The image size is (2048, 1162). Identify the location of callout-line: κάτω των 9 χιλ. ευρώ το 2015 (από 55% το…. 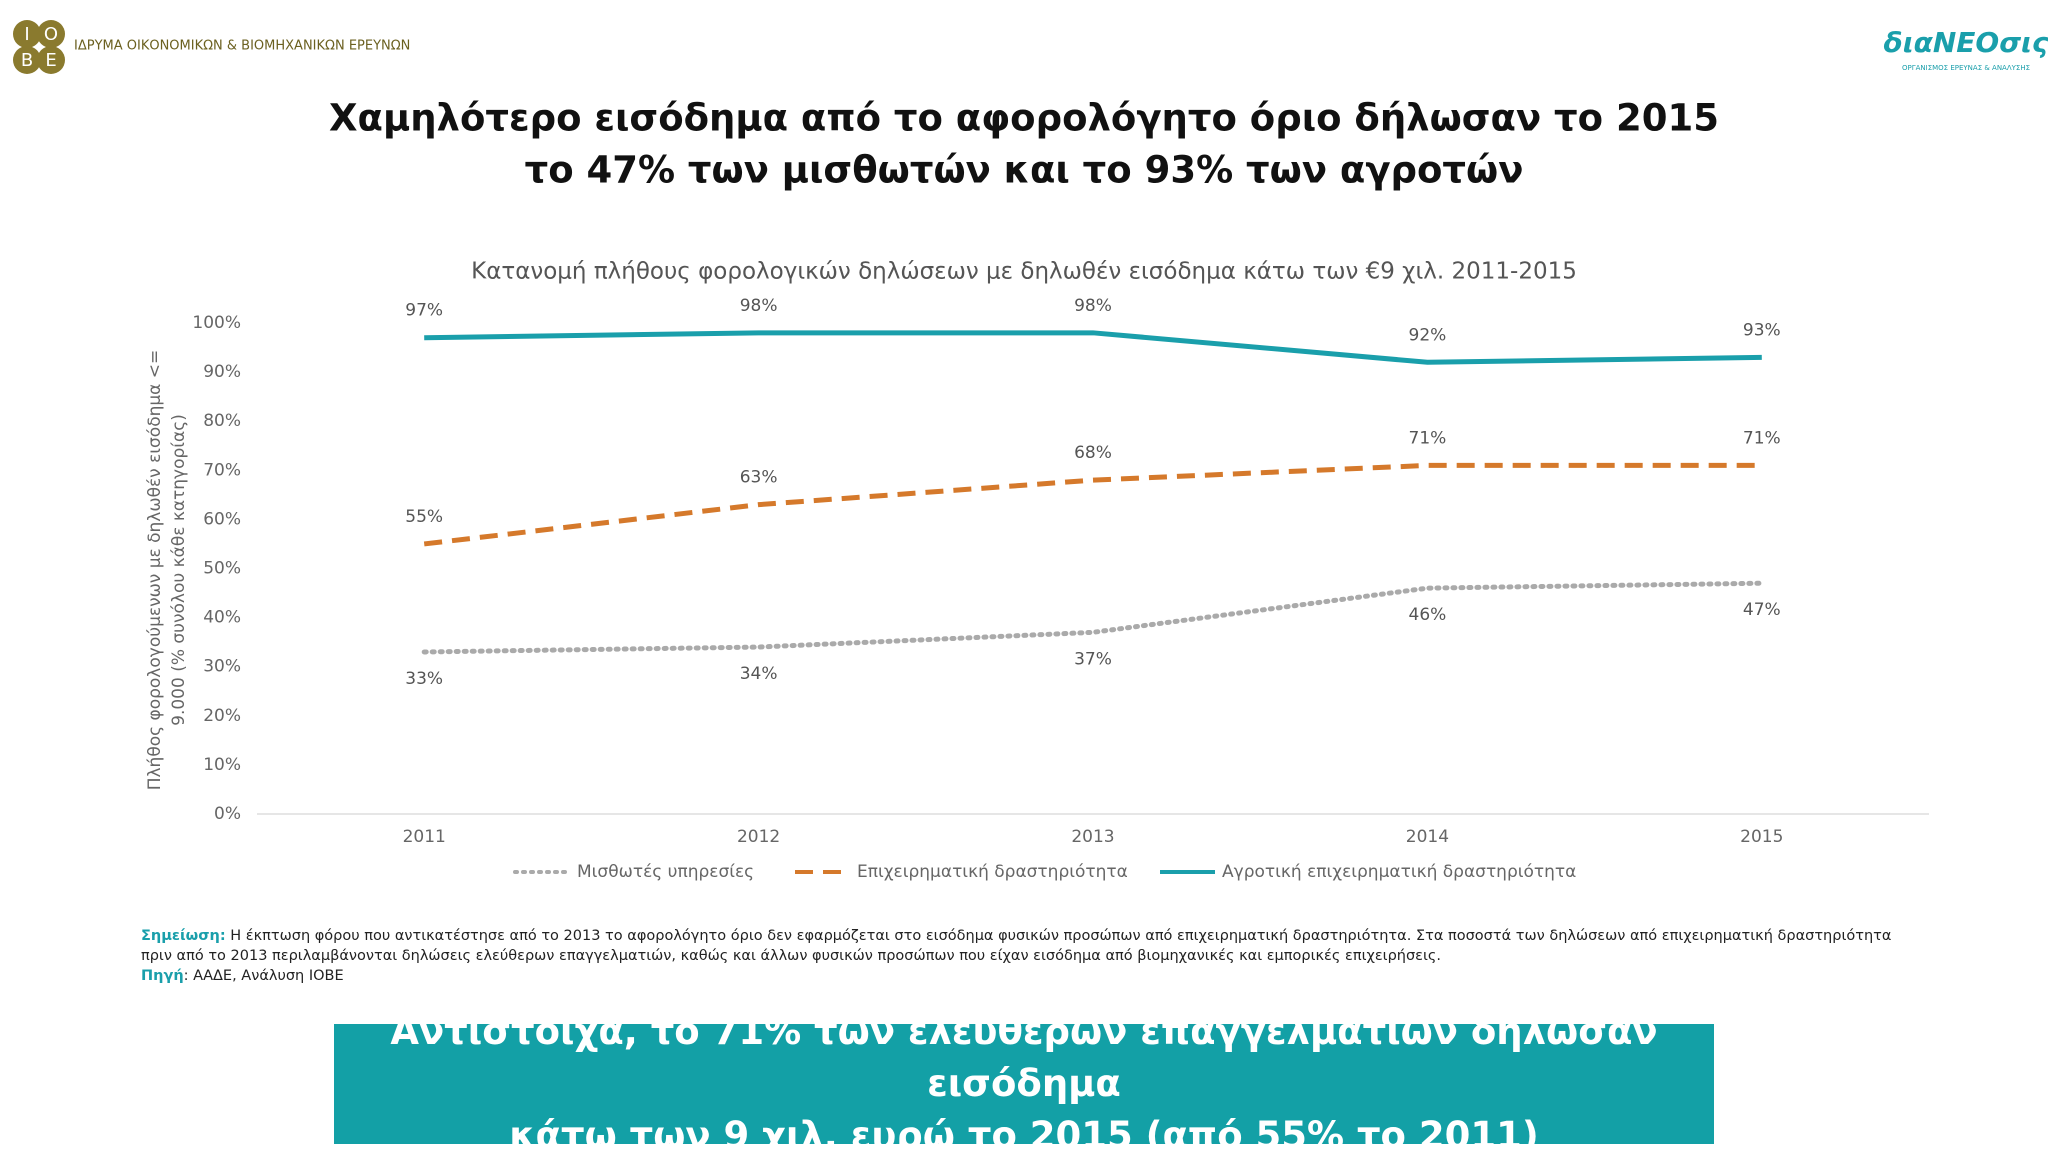
(1024, 1135).